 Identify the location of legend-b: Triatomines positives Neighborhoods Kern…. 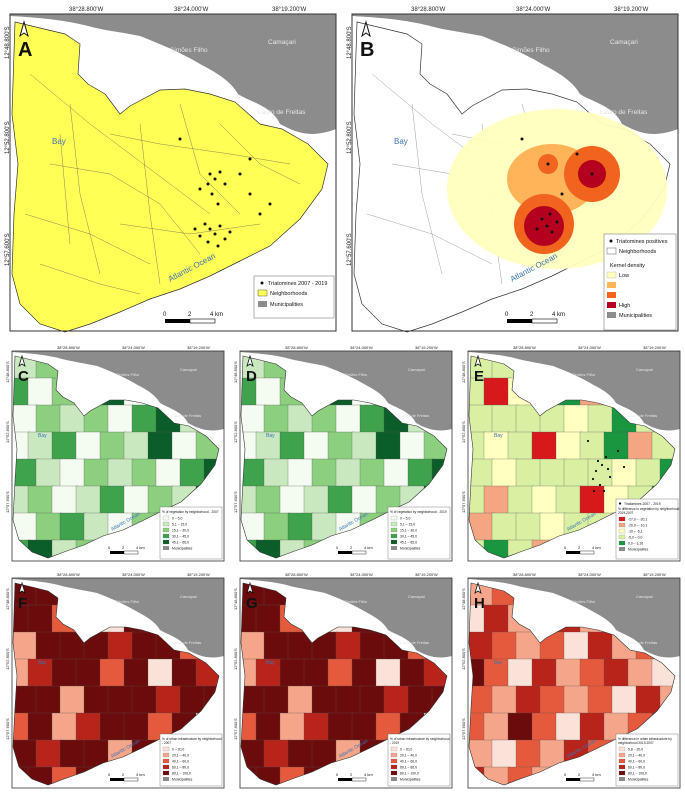
(640, 282).